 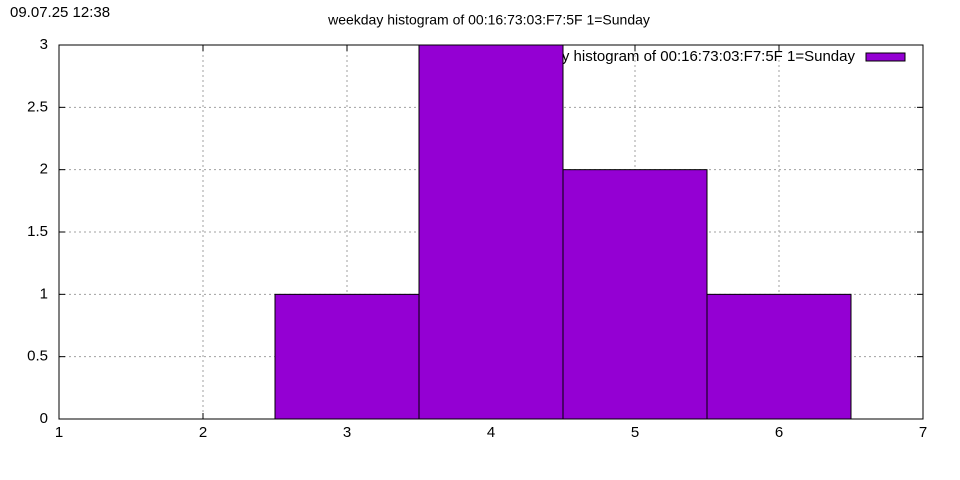 I want to click on x-tick-label: 6, so click(x=779, y=432).